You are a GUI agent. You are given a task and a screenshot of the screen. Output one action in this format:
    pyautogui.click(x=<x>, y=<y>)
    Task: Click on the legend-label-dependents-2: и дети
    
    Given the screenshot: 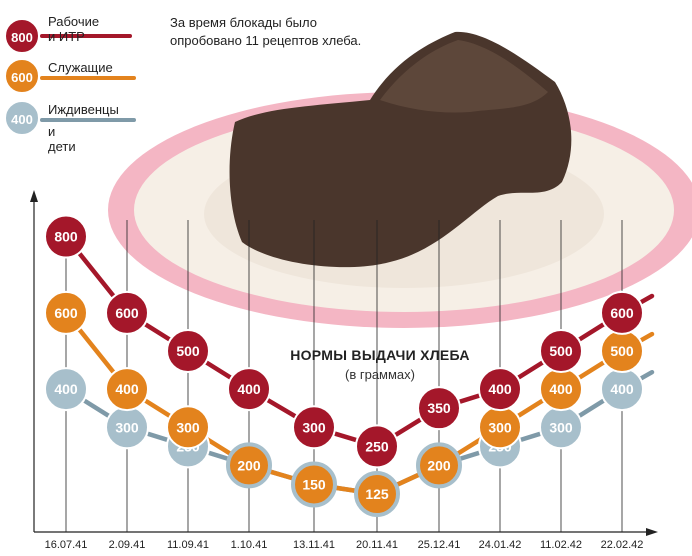 What is the action you would take?
    pyautogui.click(x=62, y=139)
    